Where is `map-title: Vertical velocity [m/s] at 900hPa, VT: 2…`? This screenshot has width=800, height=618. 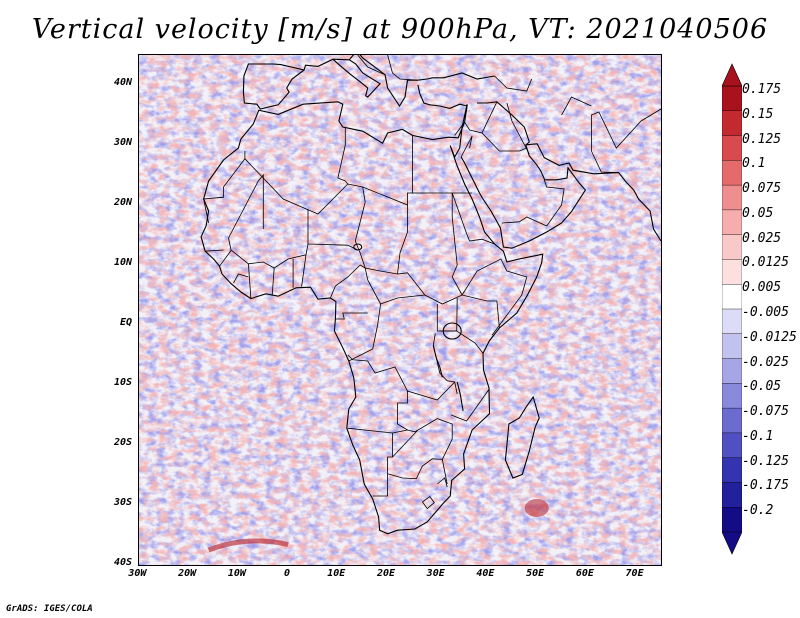 map-title: Vertical velocity [m/s] at 900hPa, VT: 2… is located at coordinates (400, 29).